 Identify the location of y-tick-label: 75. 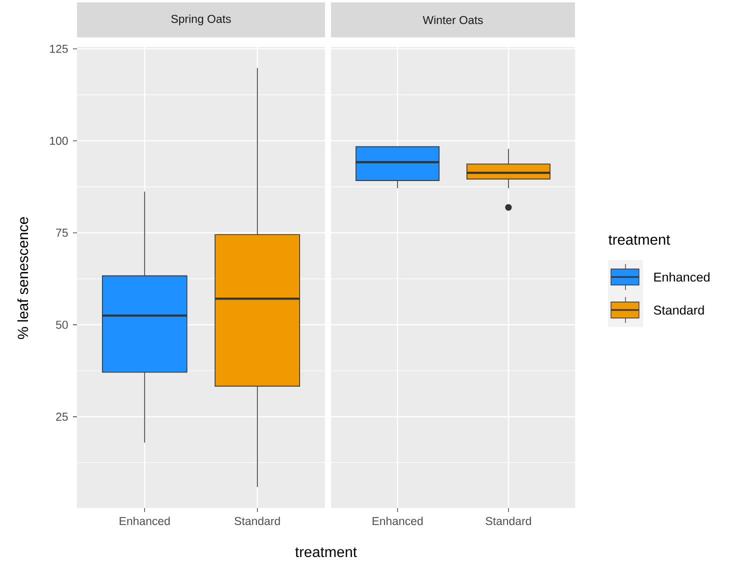
(62, 232).